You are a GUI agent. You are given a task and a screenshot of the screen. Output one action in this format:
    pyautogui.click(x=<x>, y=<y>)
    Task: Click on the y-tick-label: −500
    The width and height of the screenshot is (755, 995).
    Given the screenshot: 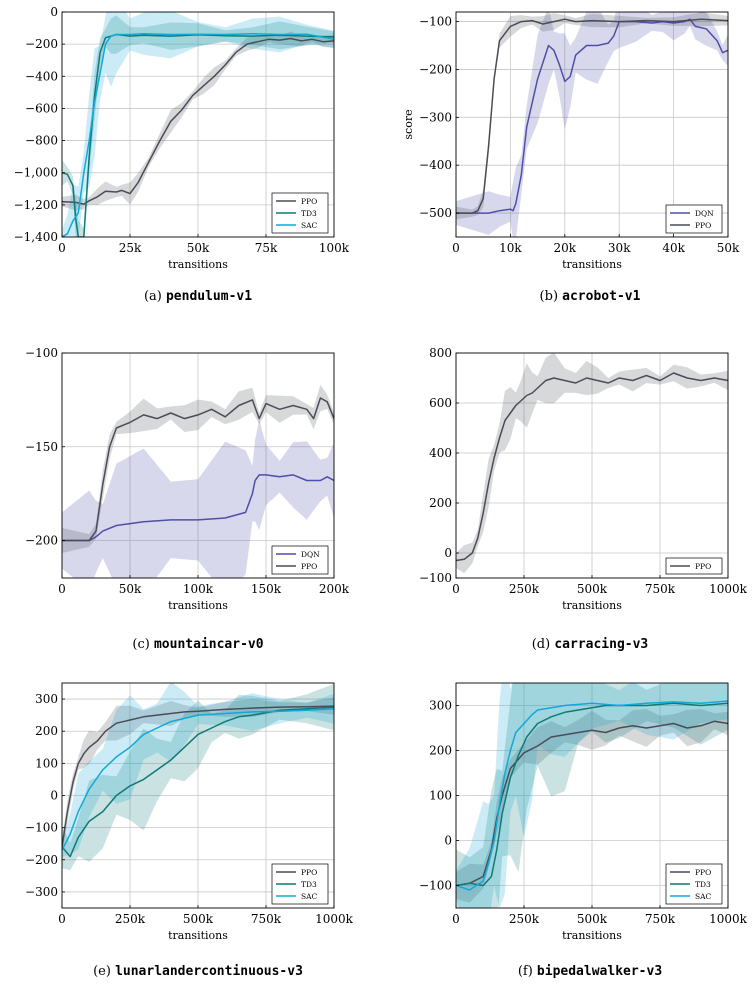 What is the action you would take?
    pyautogui.click(x=435, y=213)
    